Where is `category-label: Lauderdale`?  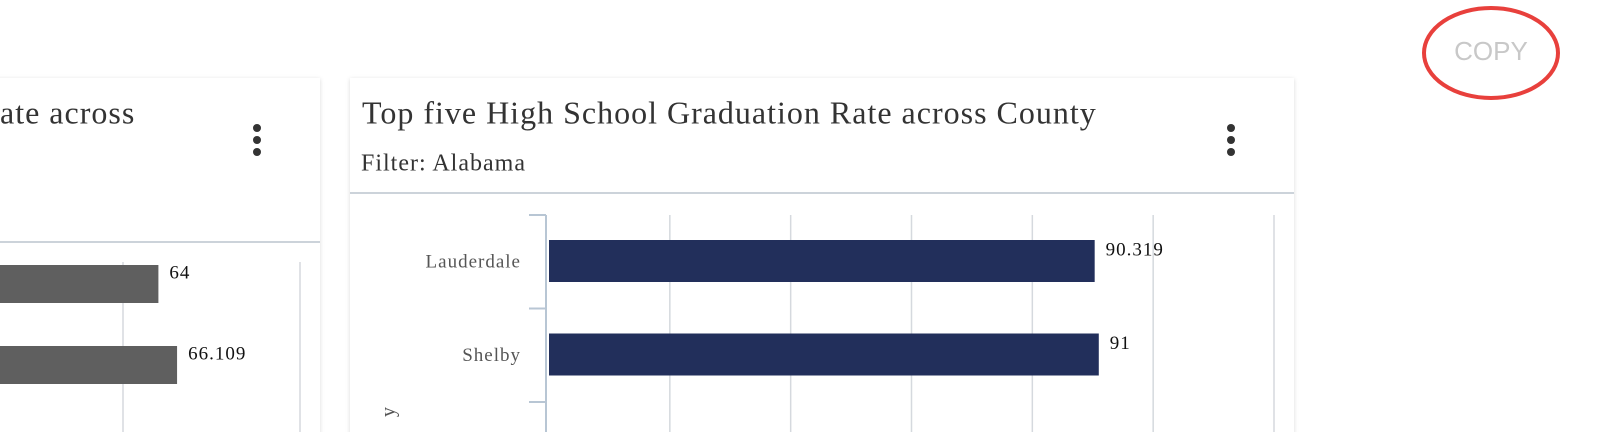 category-label: Lauderdale is located at coordinates (473, 261).